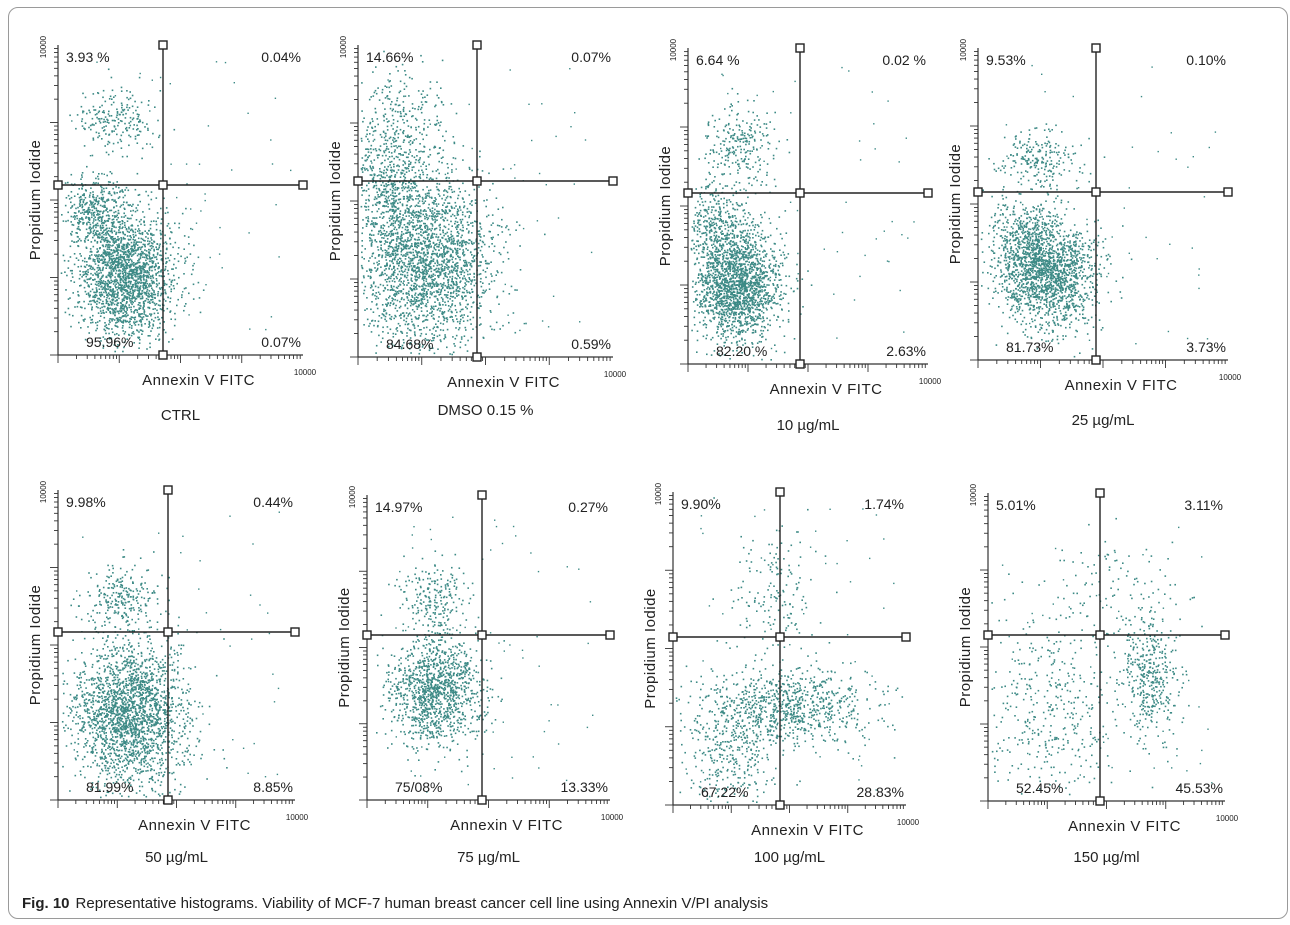  What do you see at coordinates (175, 205) in the screenshot?
I see `axis-ticks` at bounding box center [175, 205].